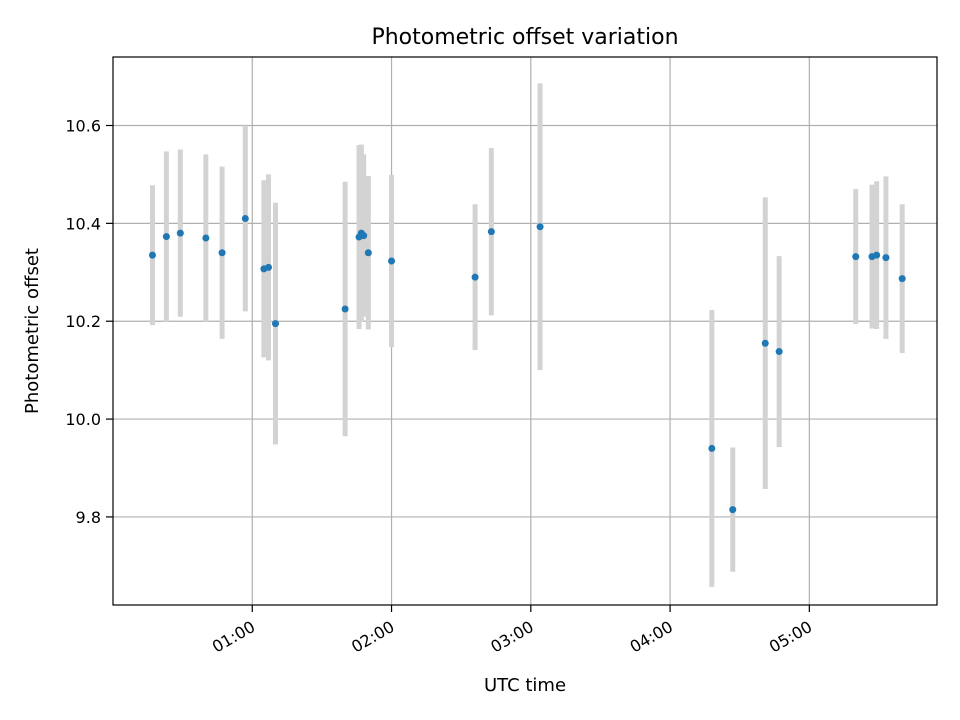  Describe the element at coordinates (83, 321) in the screenshot. I see `y-tick-label: 10.2` at that location.